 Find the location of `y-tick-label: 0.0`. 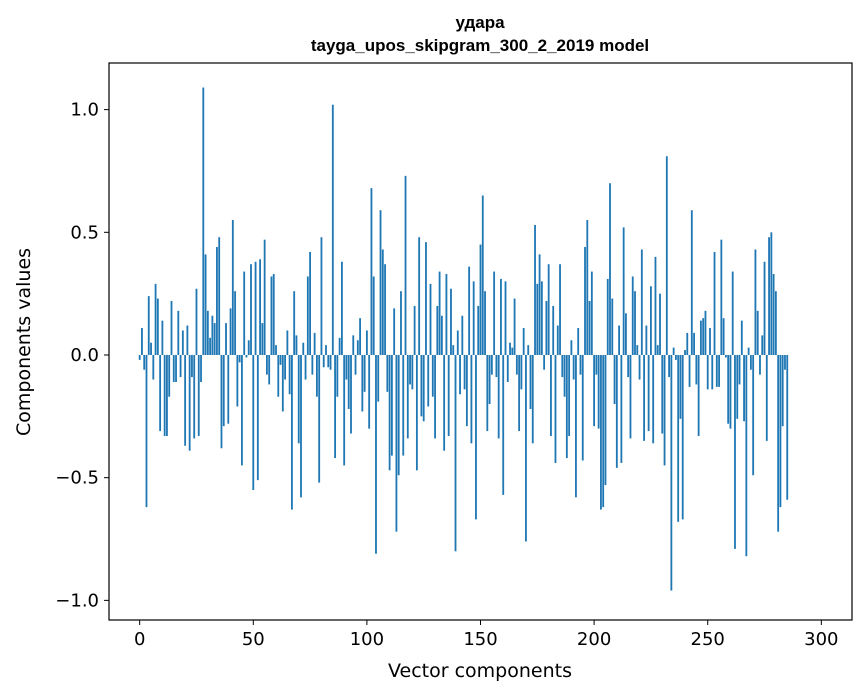

y-tick-label: 0.0 is located at coordinates (84, 355).